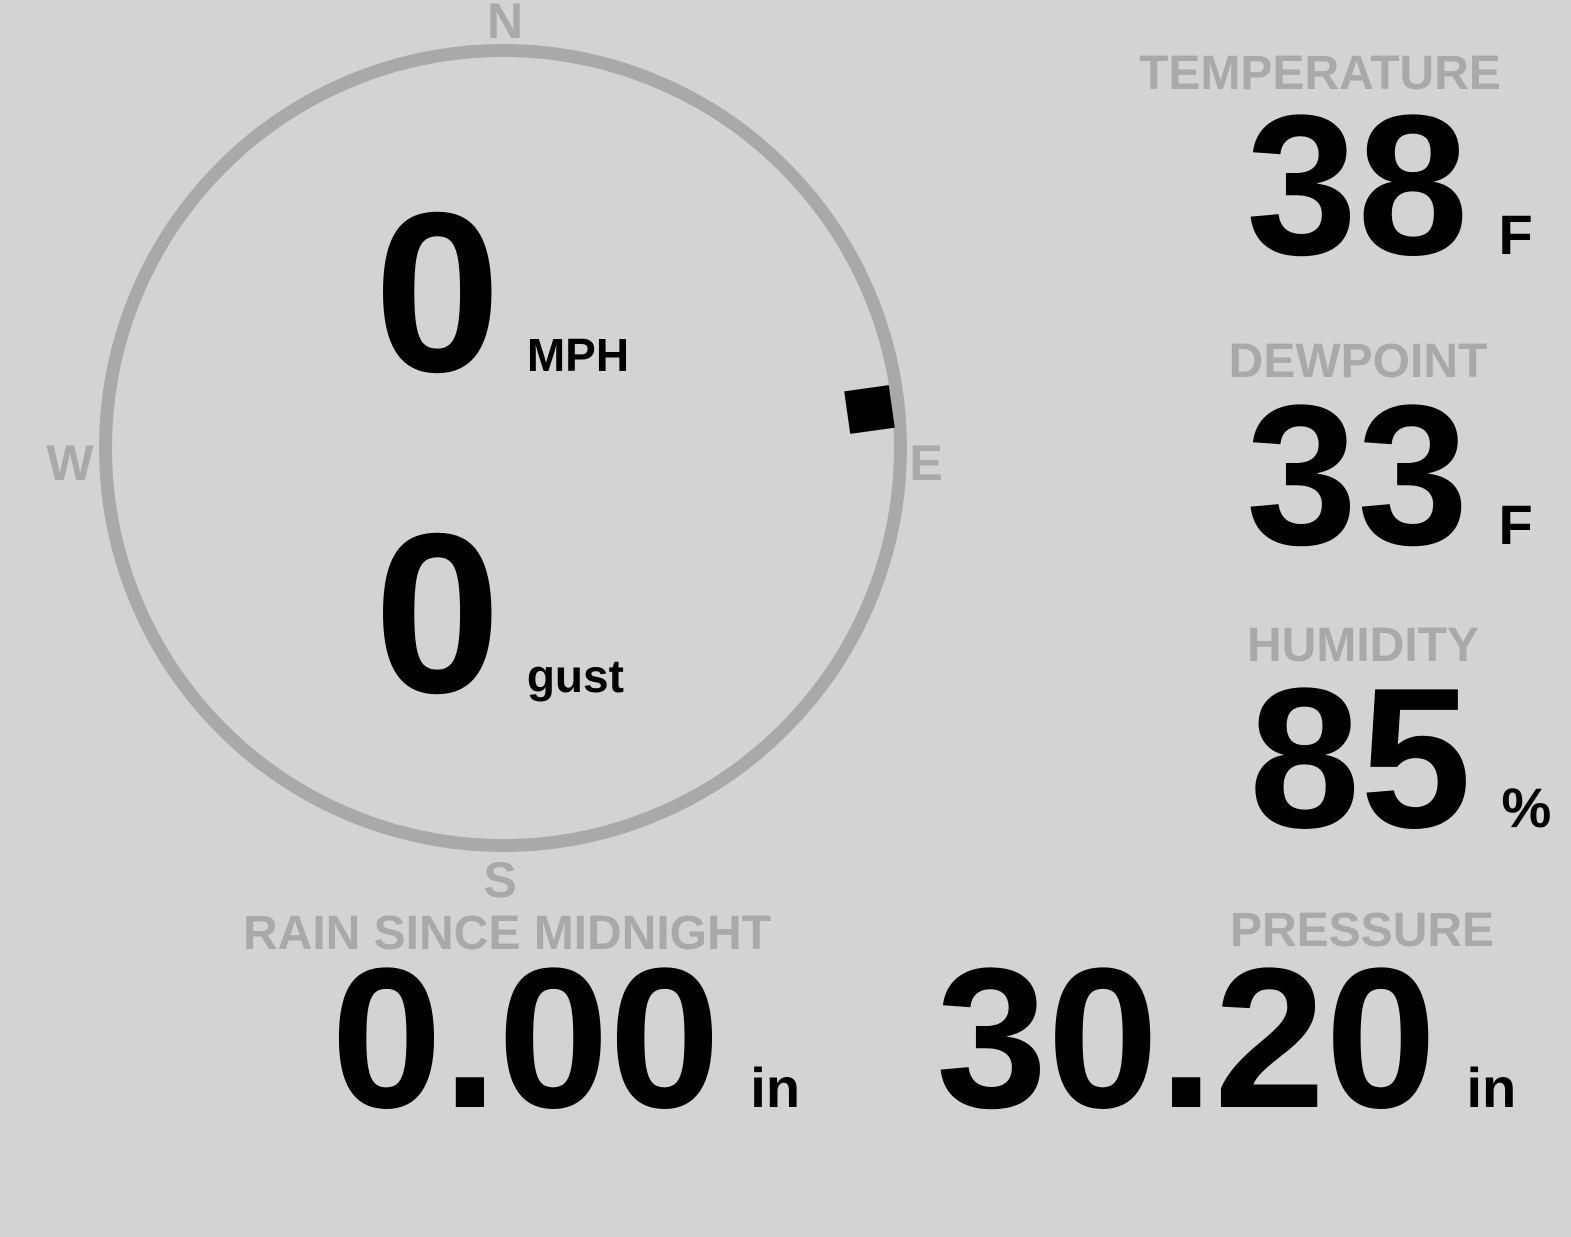 The height and width of the screenshot is (1237, 1571). What do you see at coordinates (869, 409) in the screenshot?
I see `wind-direction-marker` at bounding box center [869, 409].